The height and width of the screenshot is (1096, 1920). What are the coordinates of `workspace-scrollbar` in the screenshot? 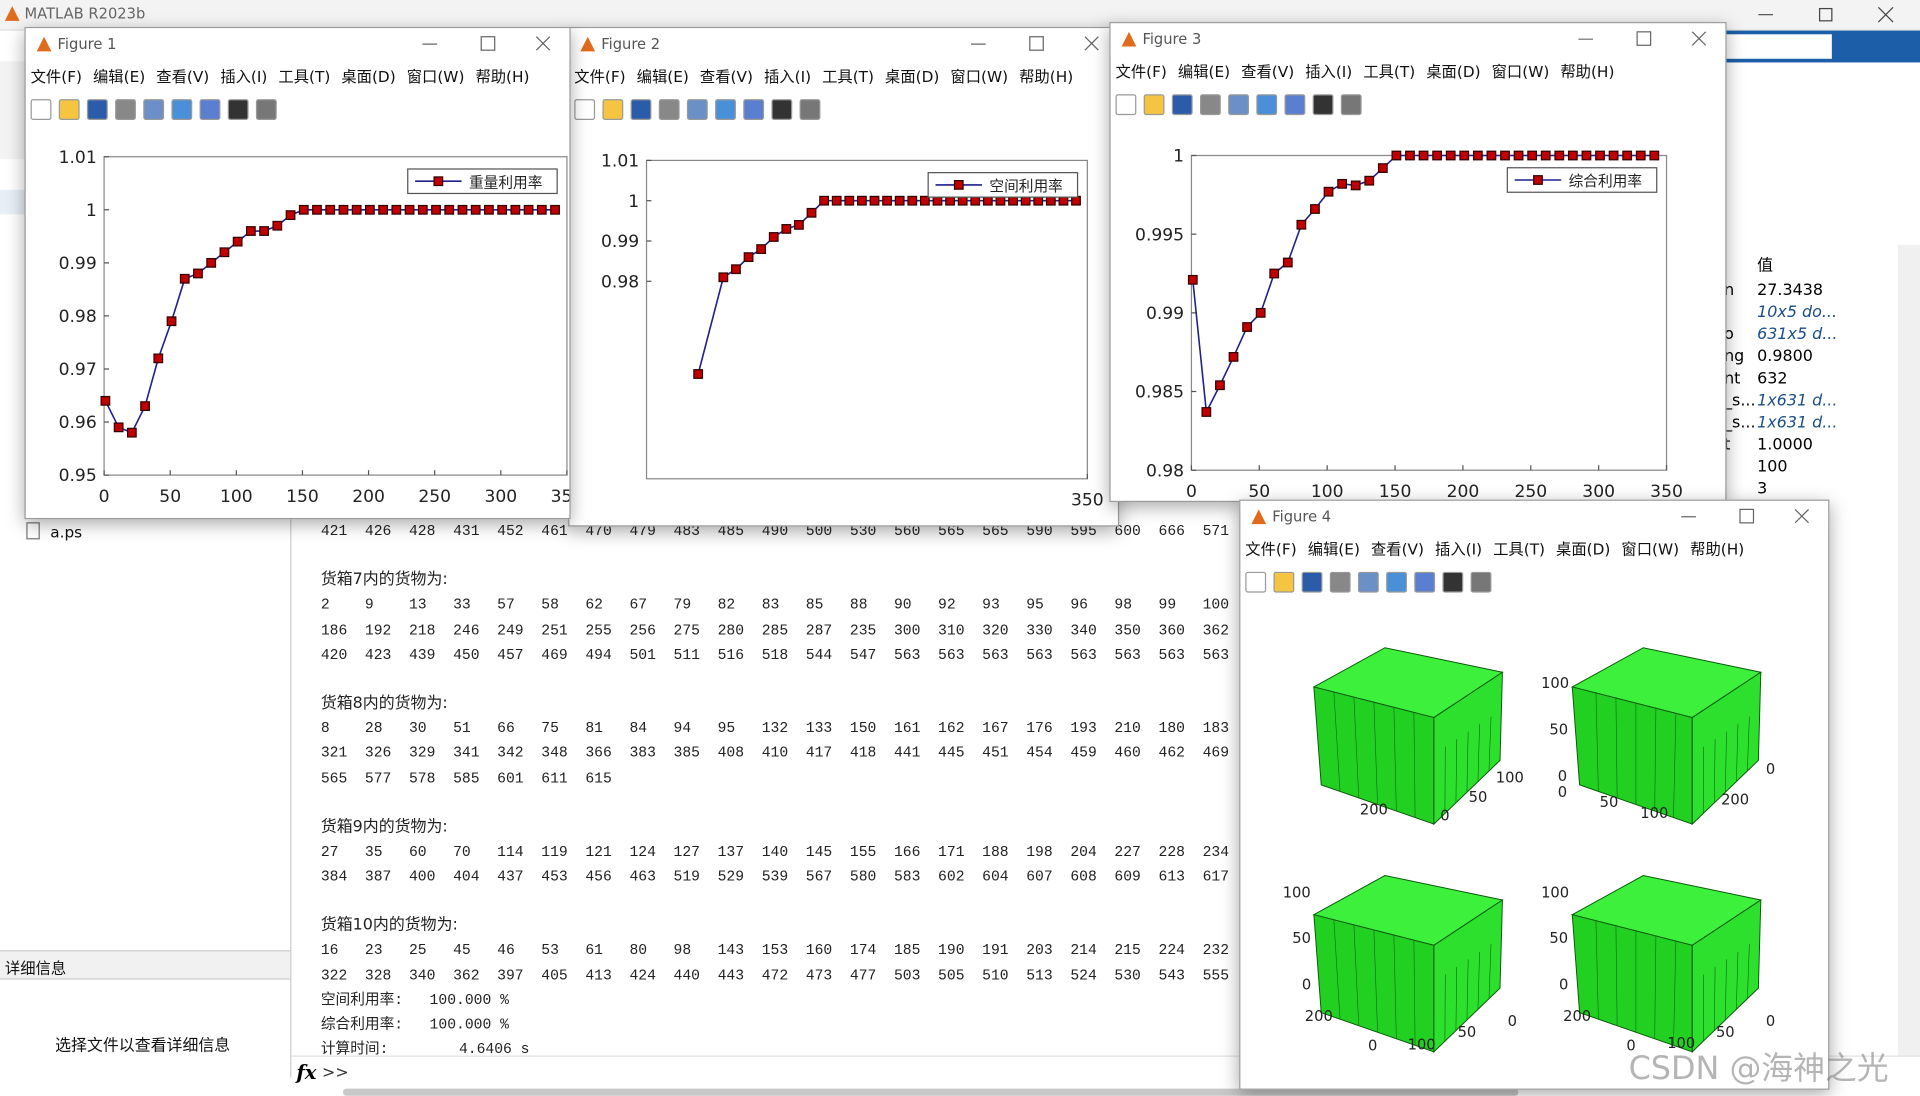 It's located at (1908, 667).